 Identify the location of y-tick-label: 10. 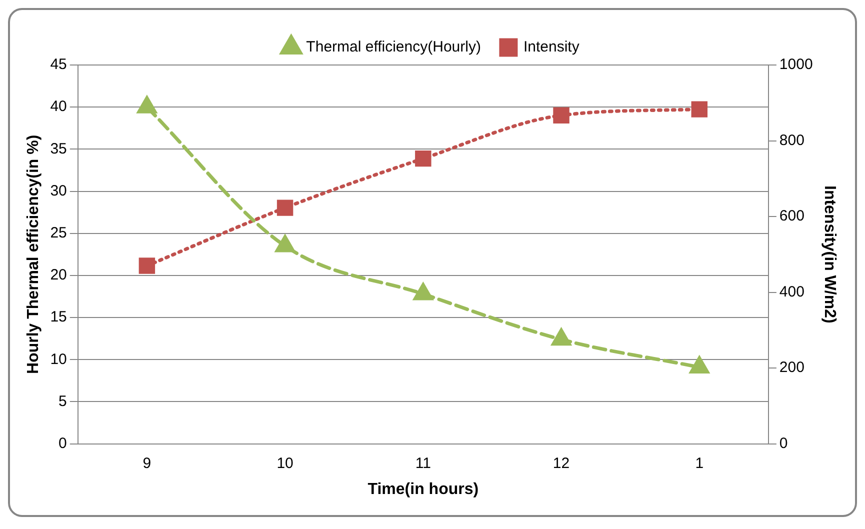
(58, 359).